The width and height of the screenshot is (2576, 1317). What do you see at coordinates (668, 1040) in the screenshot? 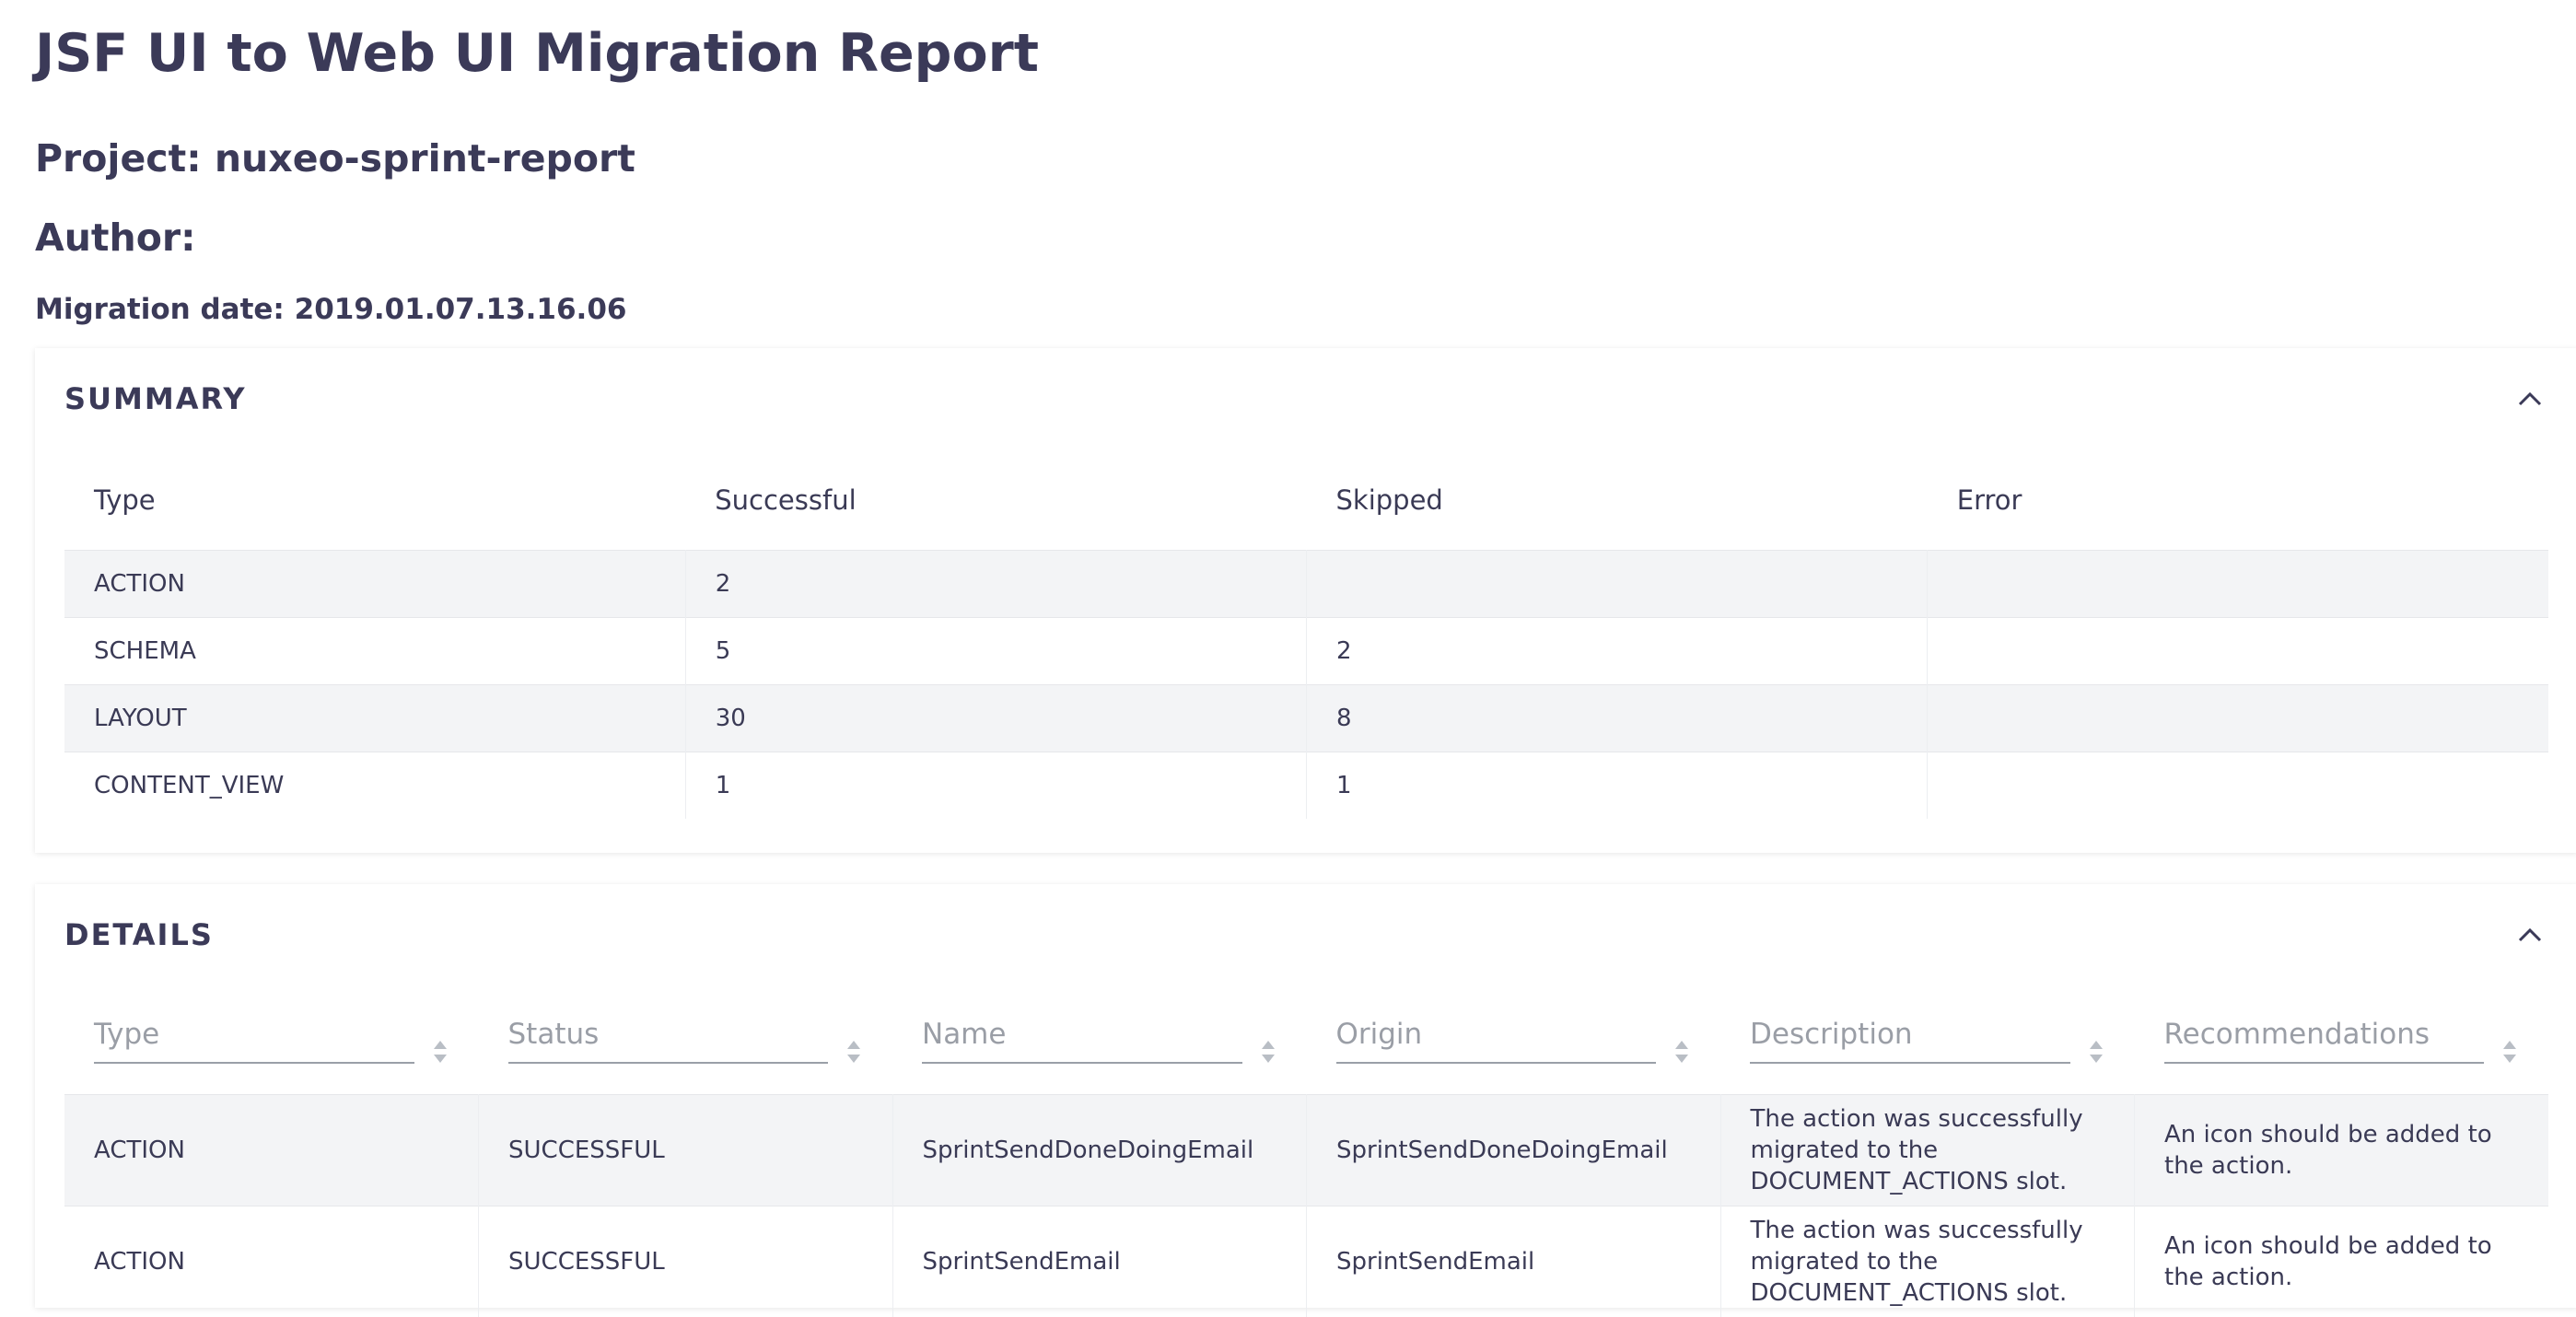
I see `filter-status-input: Status` at bounding box center [668, 1040].